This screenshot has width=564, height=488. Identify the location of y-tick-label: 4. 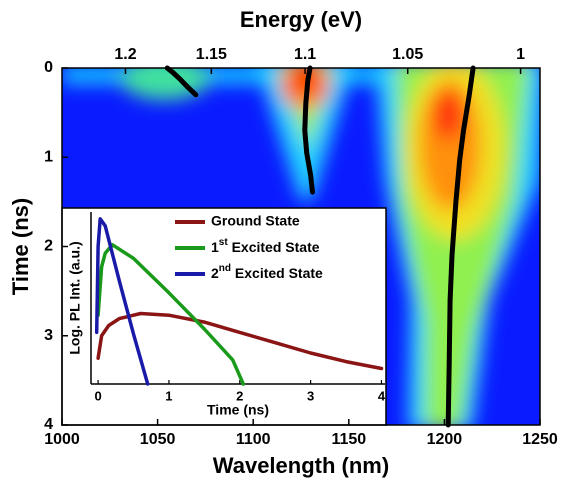
(48, 424).